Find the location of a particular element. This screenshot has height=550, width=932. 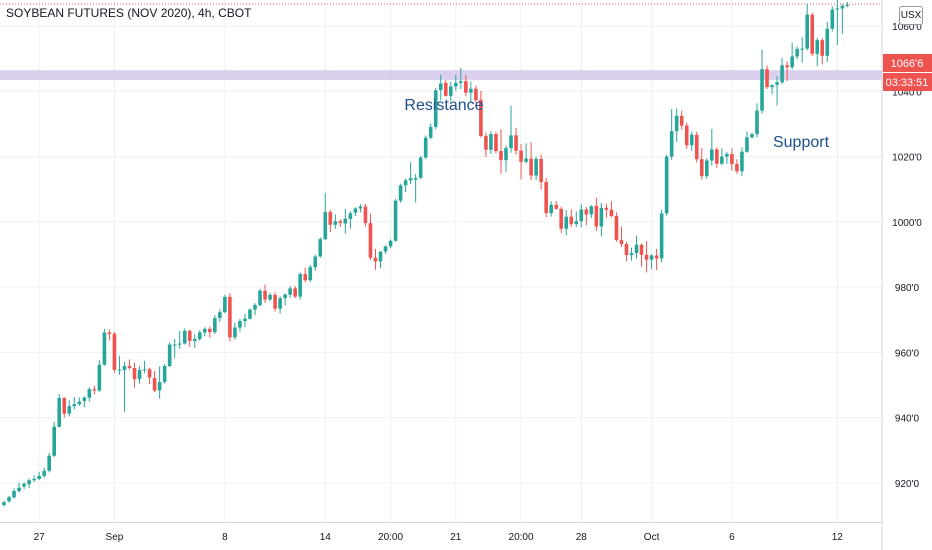

currency-button: USX is located at coordinates (911, 15).